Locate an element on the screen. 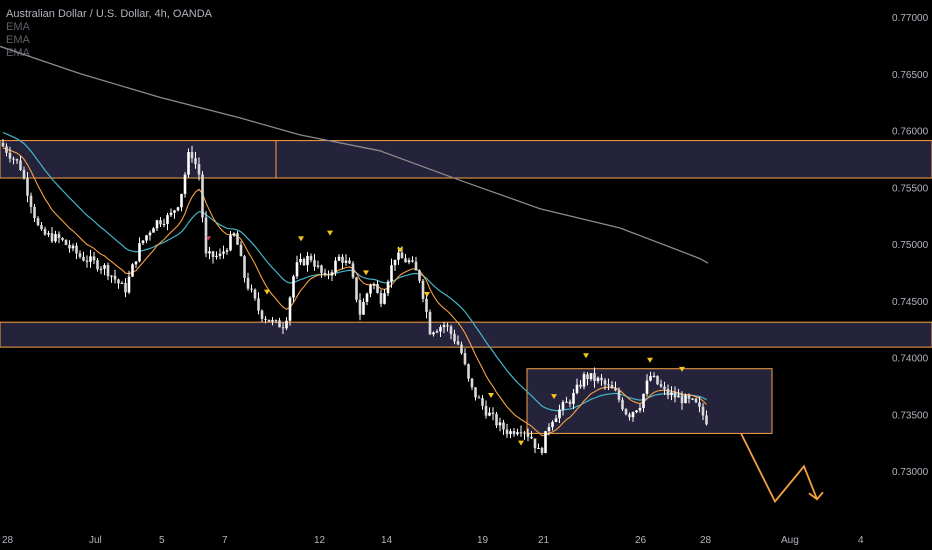 Image resolution: width=932 pixels, height=550 pixels. x-tick-label: 7 is located at coordinates (225, 540).